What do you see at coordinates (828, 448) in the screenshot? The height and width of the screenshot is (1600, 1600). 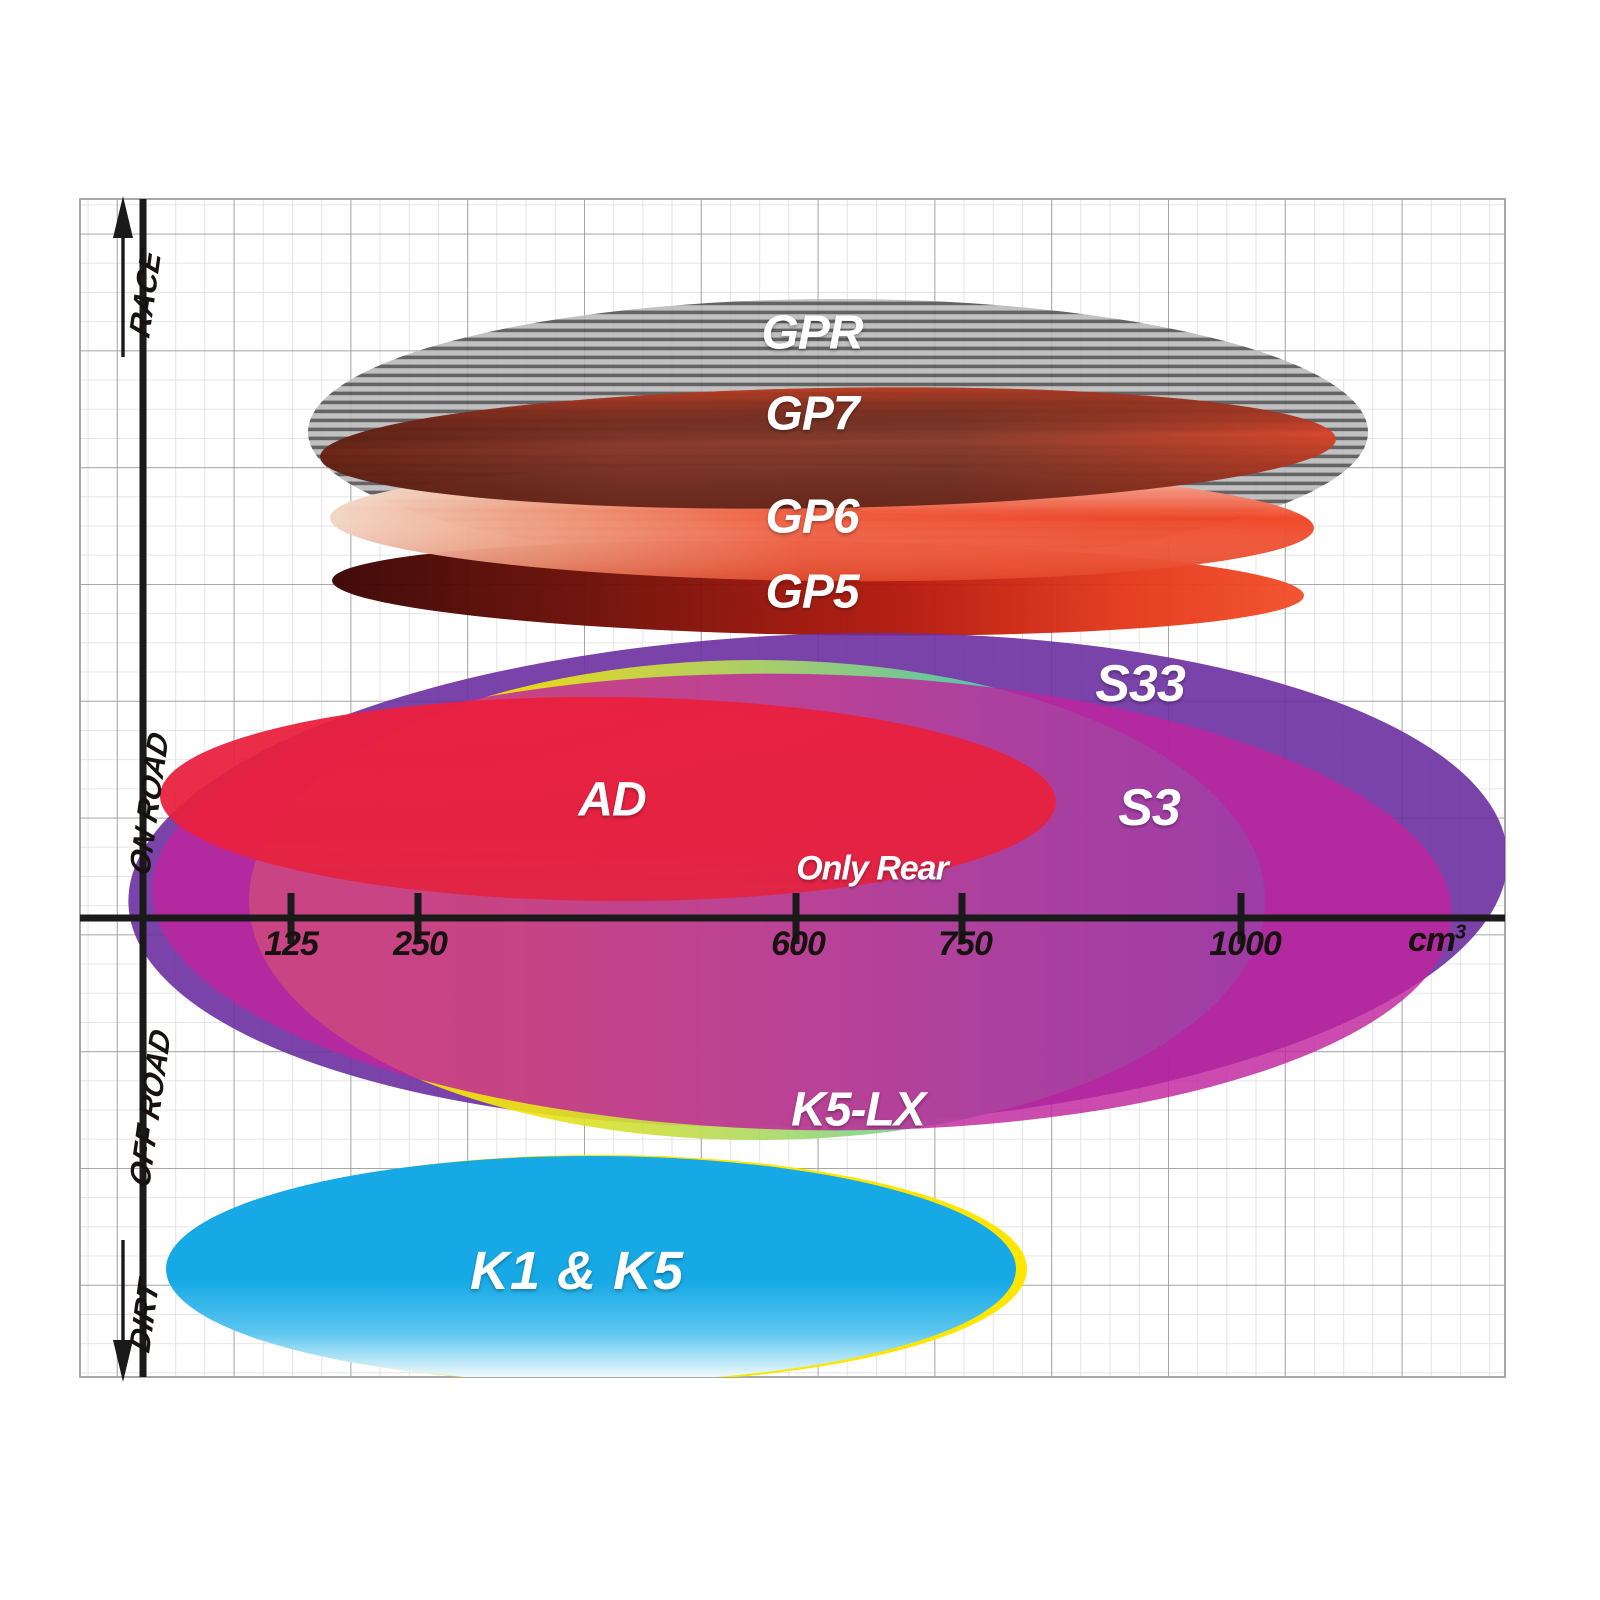 I see `bubble-gp7` at bounding box center [828, 448].